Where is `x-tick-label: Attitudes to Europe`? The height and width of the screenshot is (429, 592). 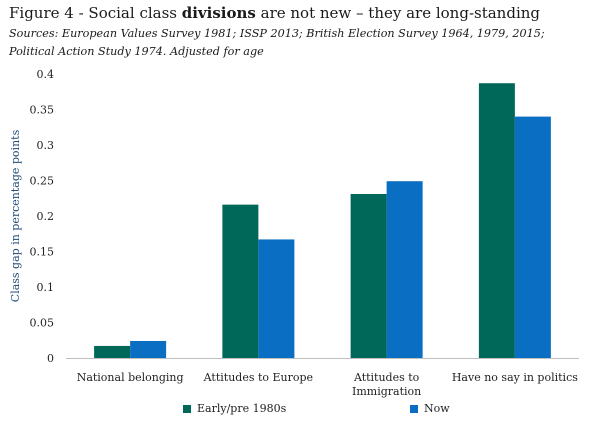
x-tick-label: Attitudes to Europe is located at coordinates (258, 377).